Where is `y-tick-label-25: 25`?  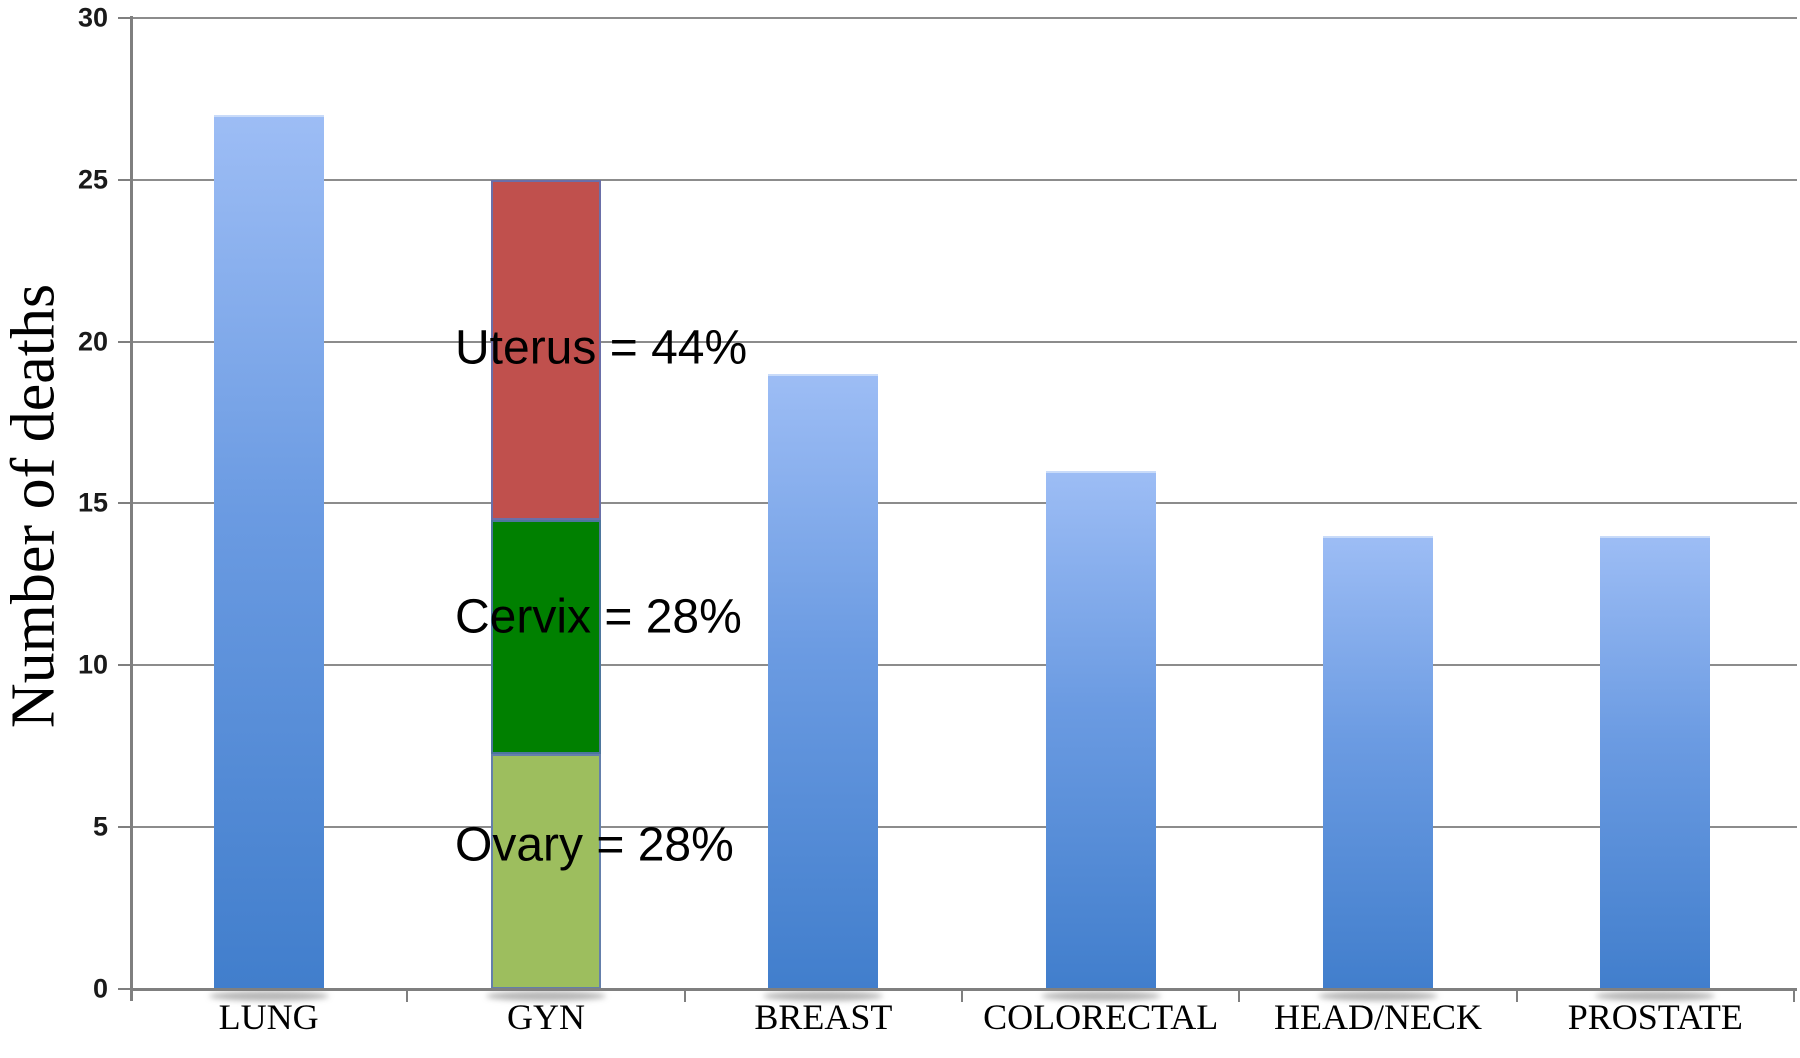
y-tick-label-25: 25 is located at coordinates (92, 179).